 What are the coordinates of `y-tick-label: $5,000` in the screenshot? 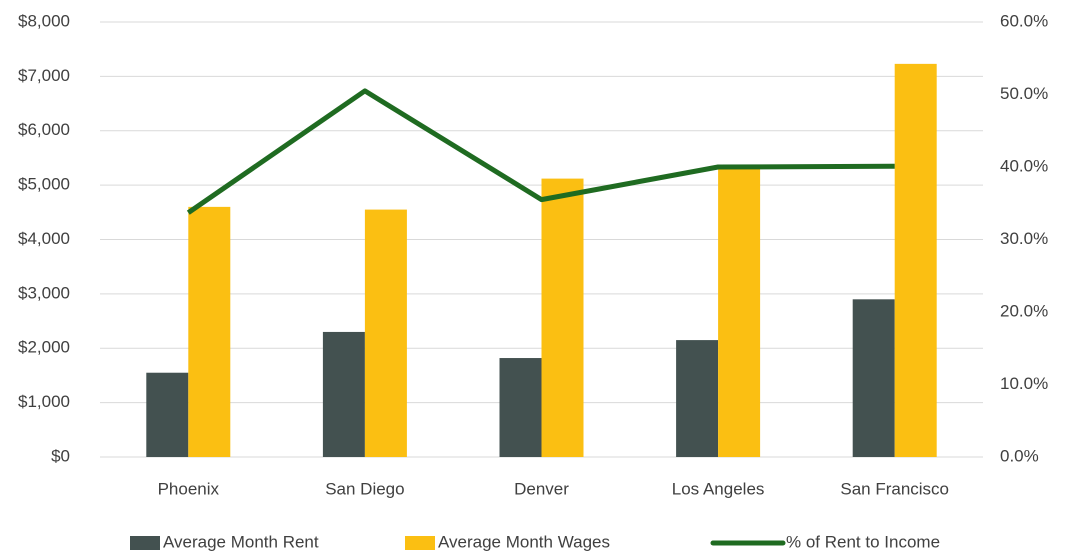 It's located at (44, 184).